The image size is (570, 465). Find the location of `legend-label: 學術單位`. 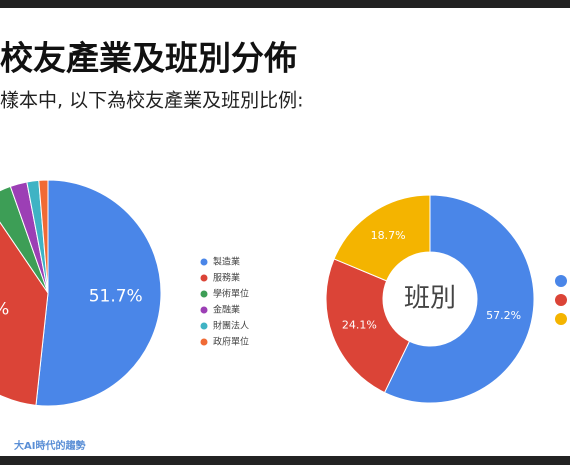

legend-label: 學術單位 is located at coordinates (231, 294).